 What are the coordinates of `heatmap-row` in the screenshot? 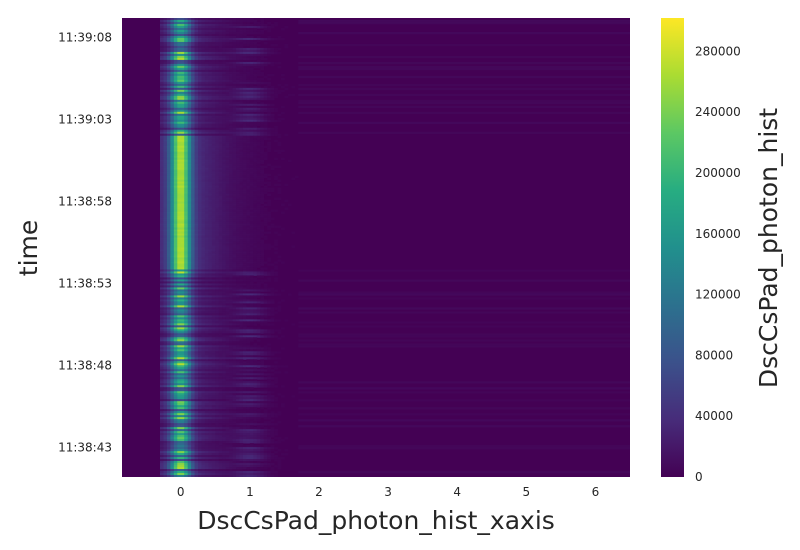 It's located at (217, 105).